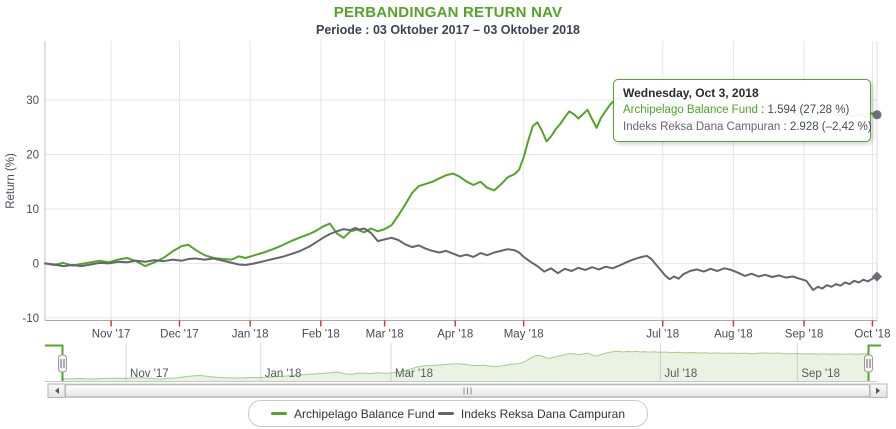 The image size is (896, 429). I want to click on navigator-handle-left, so click(62, 363).